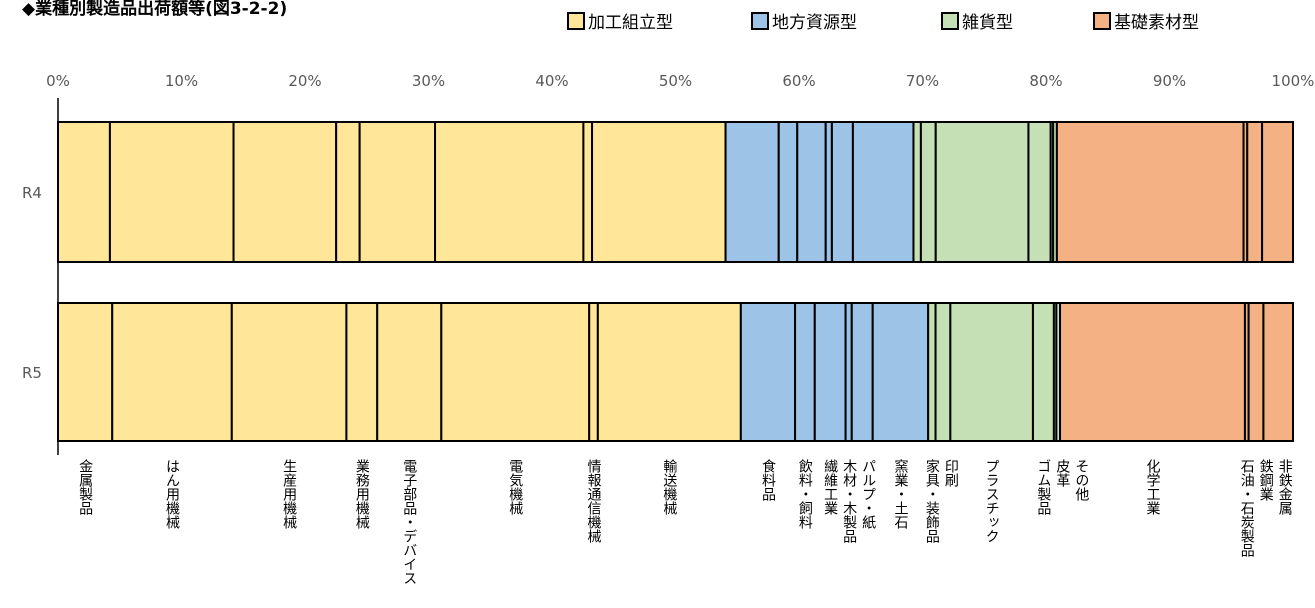 This screenshot has width=1315, height=608. Describe the element at coordinates (669, 487) in the screenshot. I see `segment-label: 輸送機械` at that location.